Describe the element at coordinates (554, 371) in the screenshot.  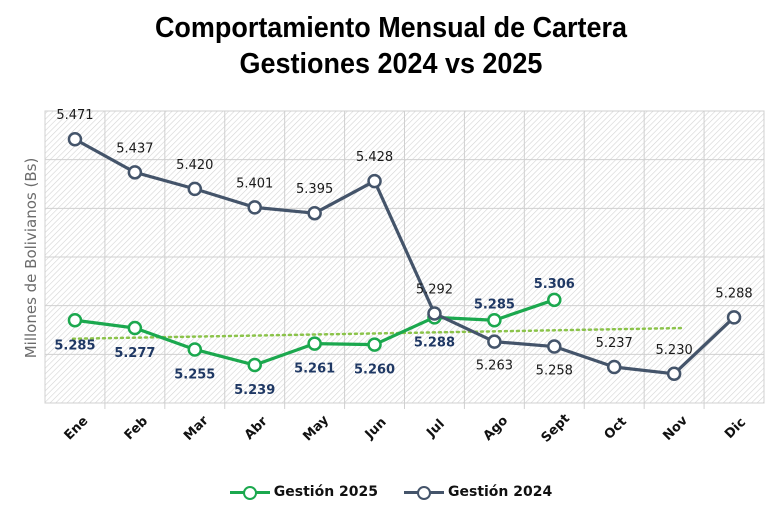
I see `data-label-2024: 5.258` at that location.